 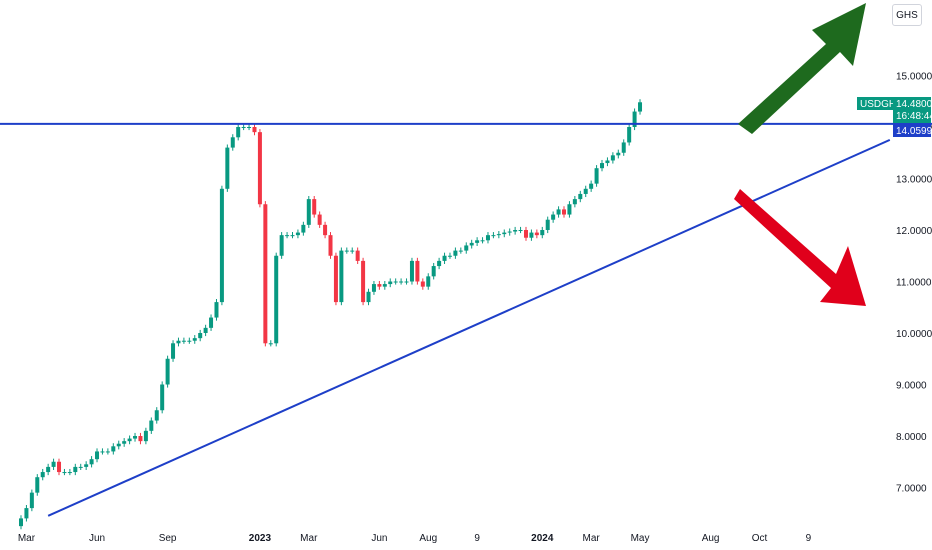 I want to click on currency-selector: GHS, so click(x=907, y=15).